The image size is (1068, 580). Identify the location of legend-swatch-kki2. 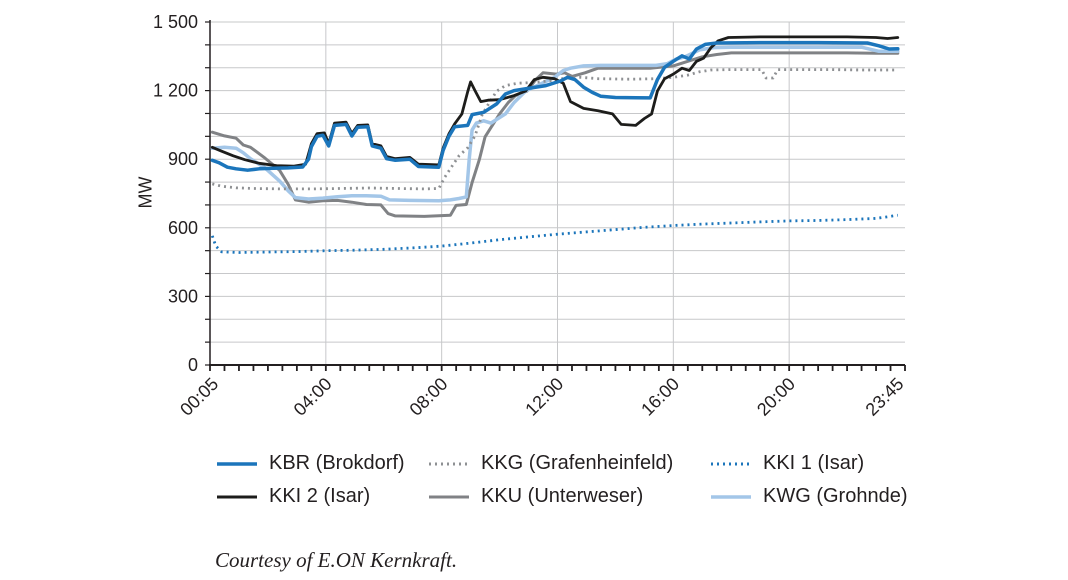
(237, 496).